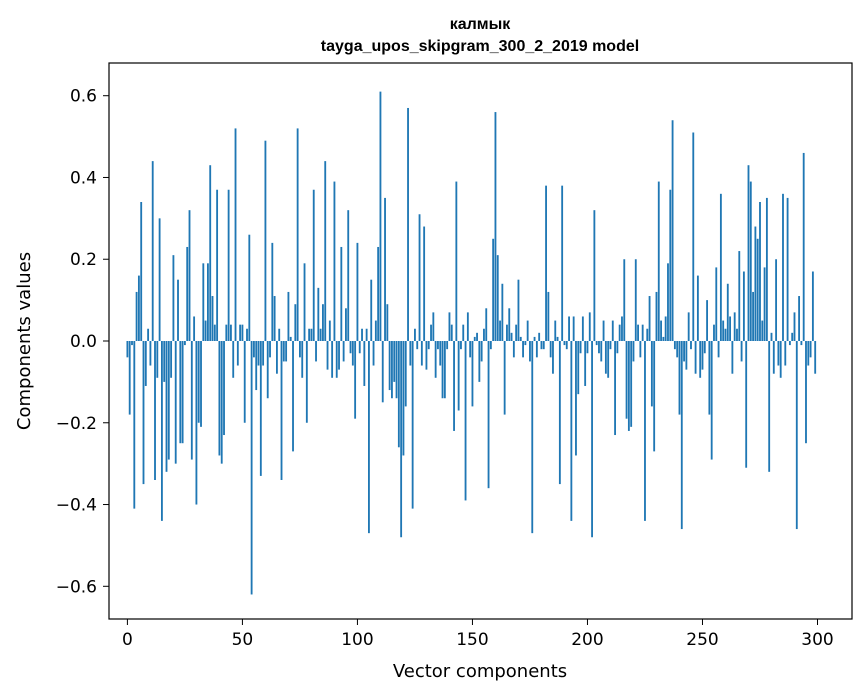 The height and width of the screenshot is (696, 867). Describe the element at coordinates (76, 587) in the screenshot. I see `y-tick-label: −0.6` at that location.